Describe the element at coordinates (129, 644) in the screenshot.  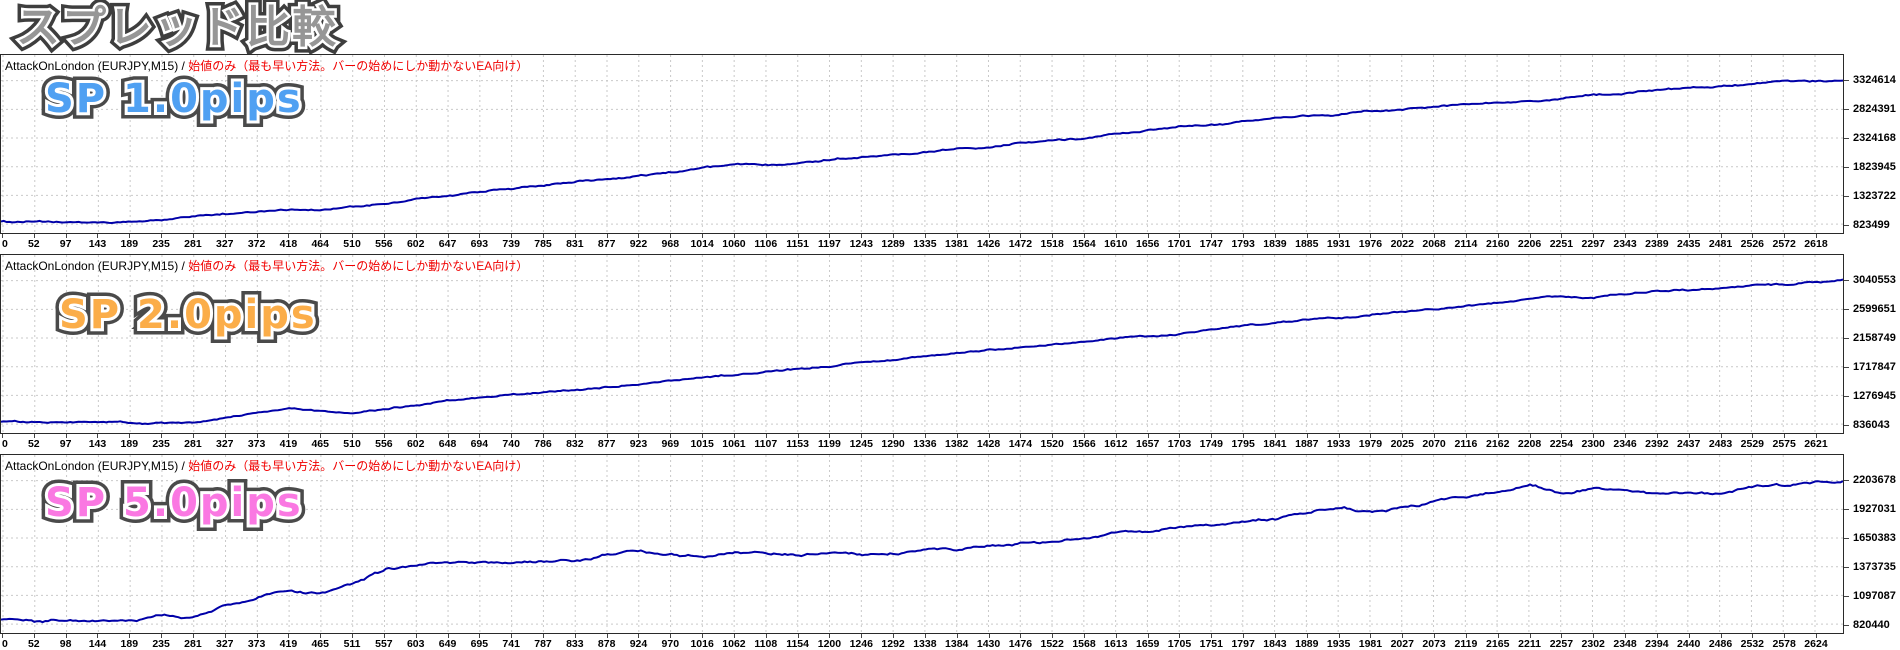
I see `x-tick-label: 189` at that location.